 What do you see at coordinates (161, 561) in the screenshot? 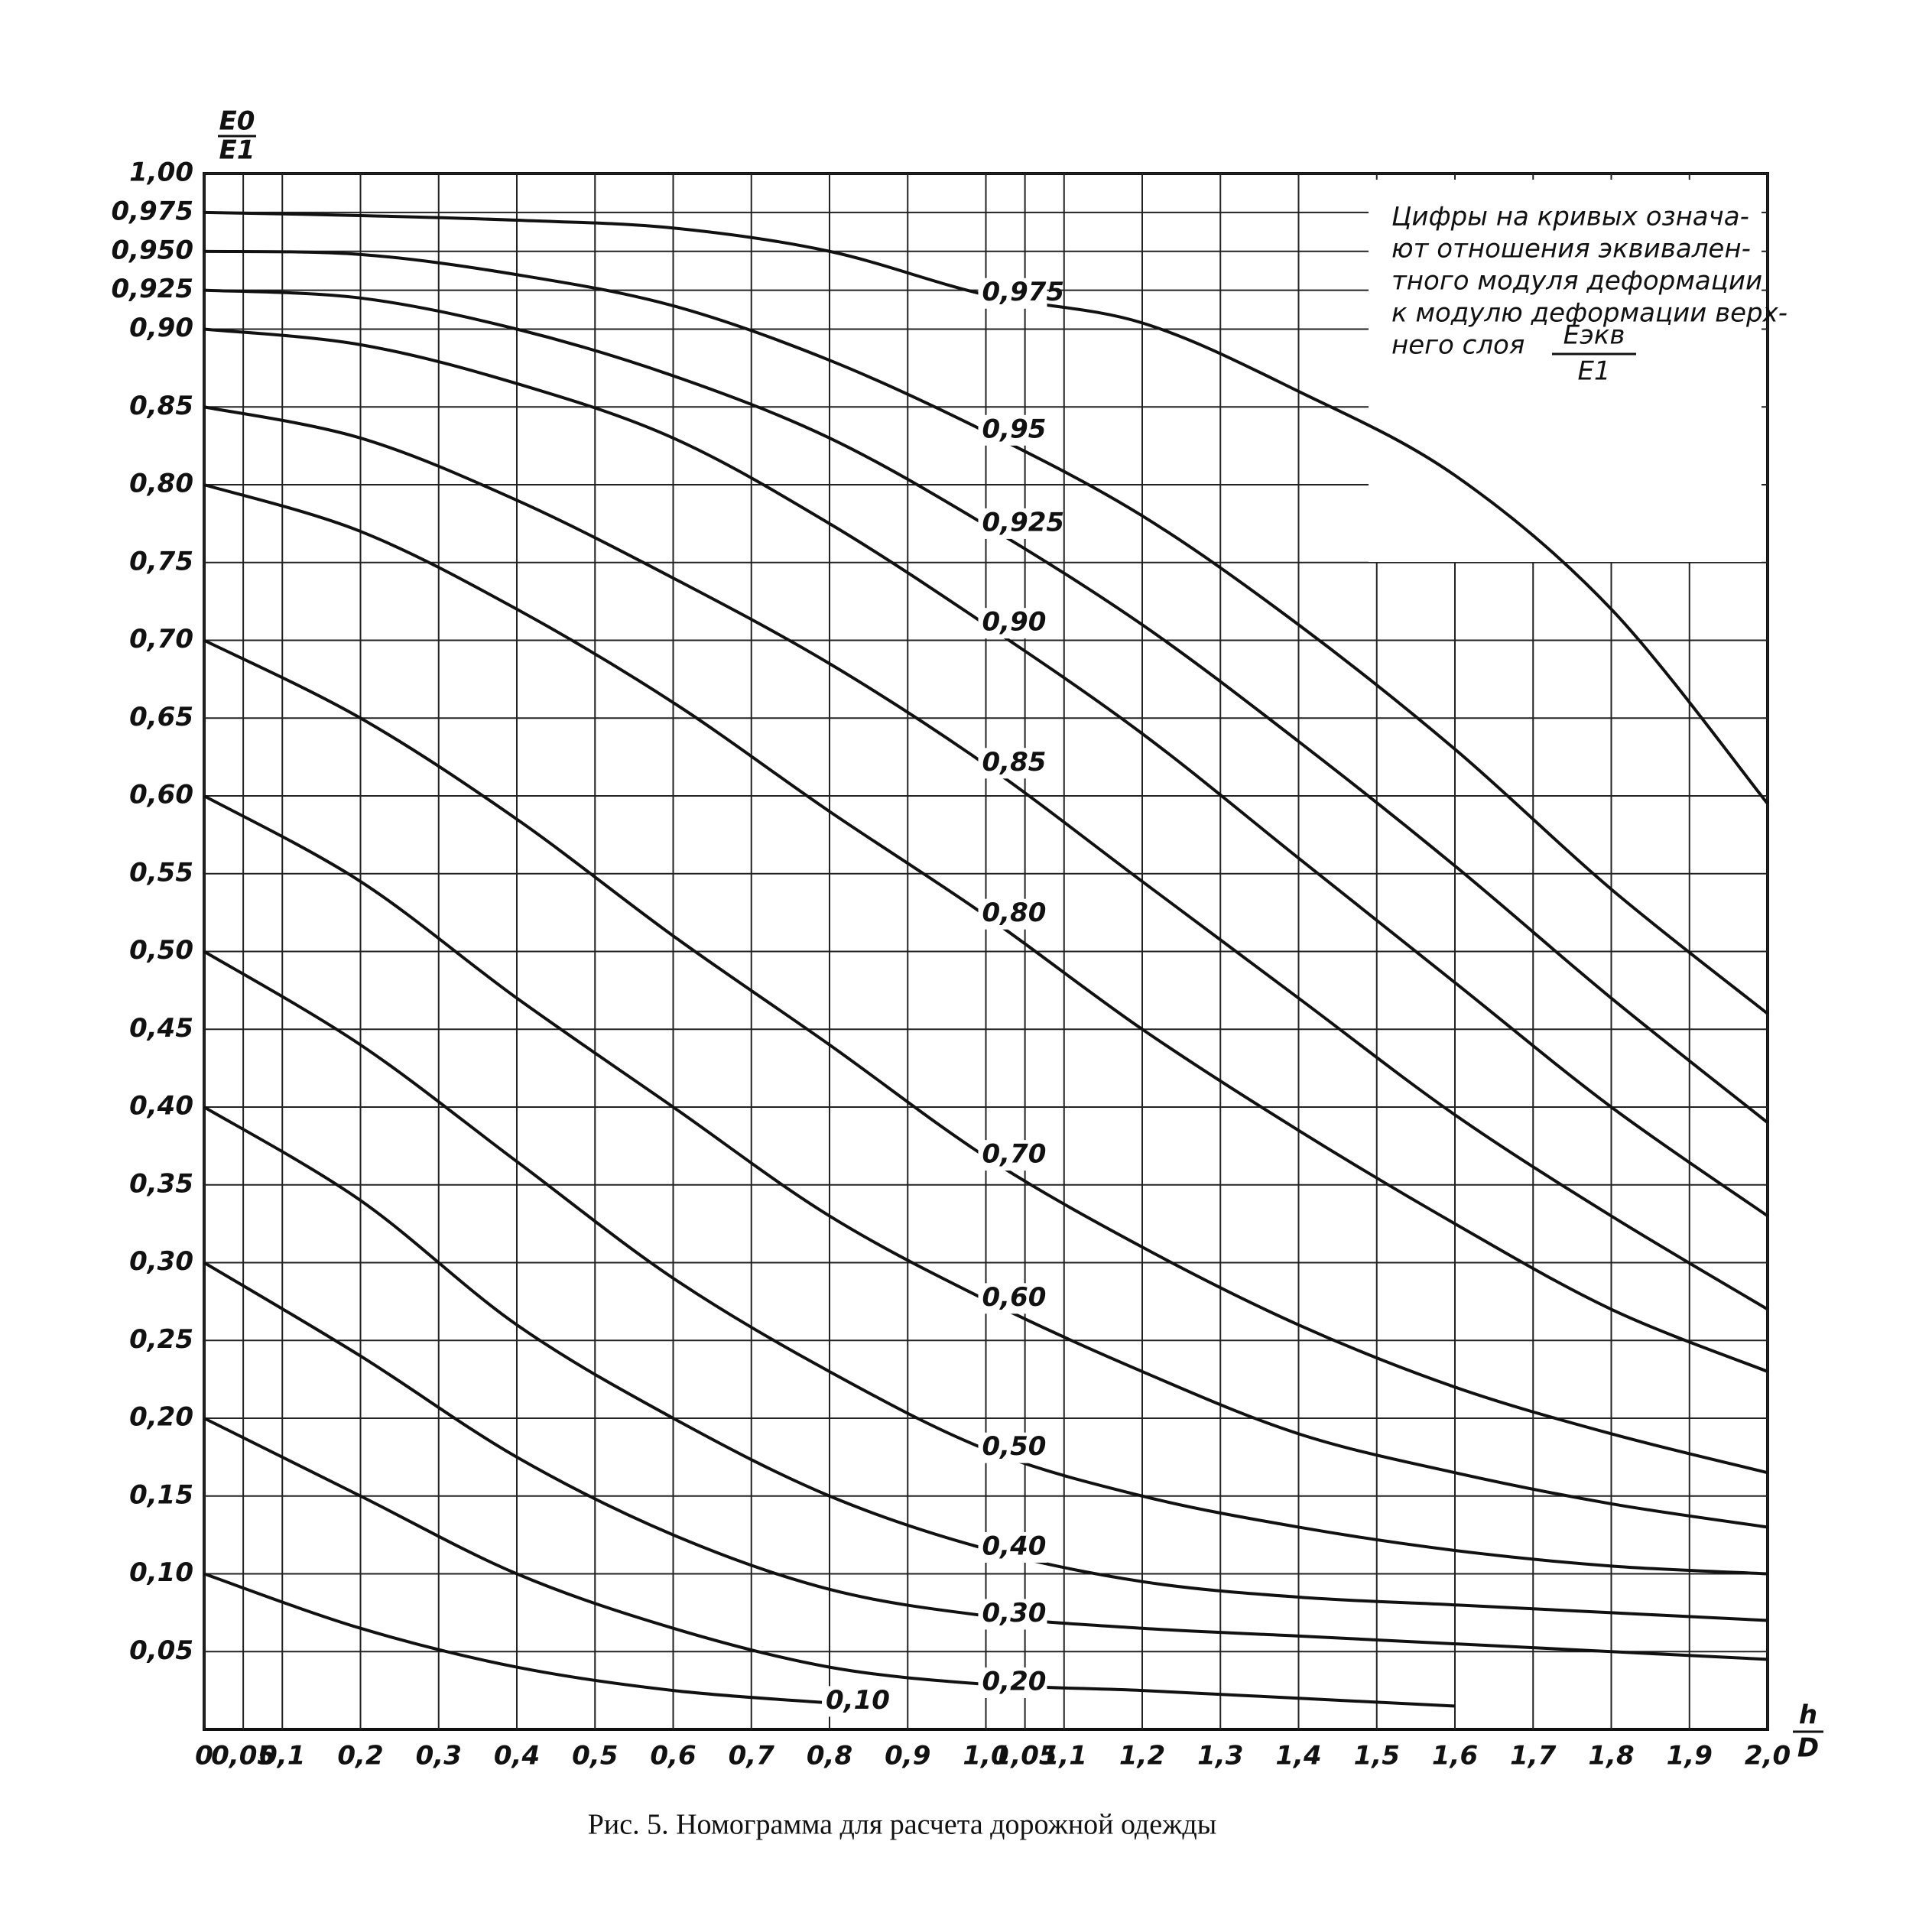
I see `y-tick-label: 0,75` at bounding box center [161, 561].